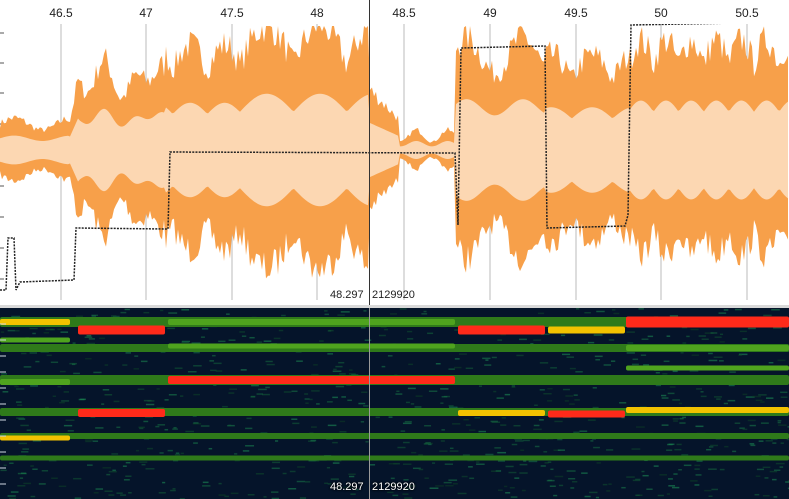 This screenshot has width=789, height=499. What do you see at coordinates (393, 487) in the screenshot?
I see `spectrogram-sample-readout: 2129920` at bounding box center [393, 487].